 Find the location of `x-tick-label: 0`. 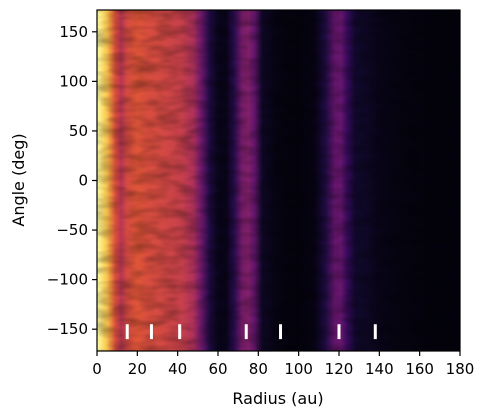

x-tick-label: 0 is located at coordinates (97, 369).